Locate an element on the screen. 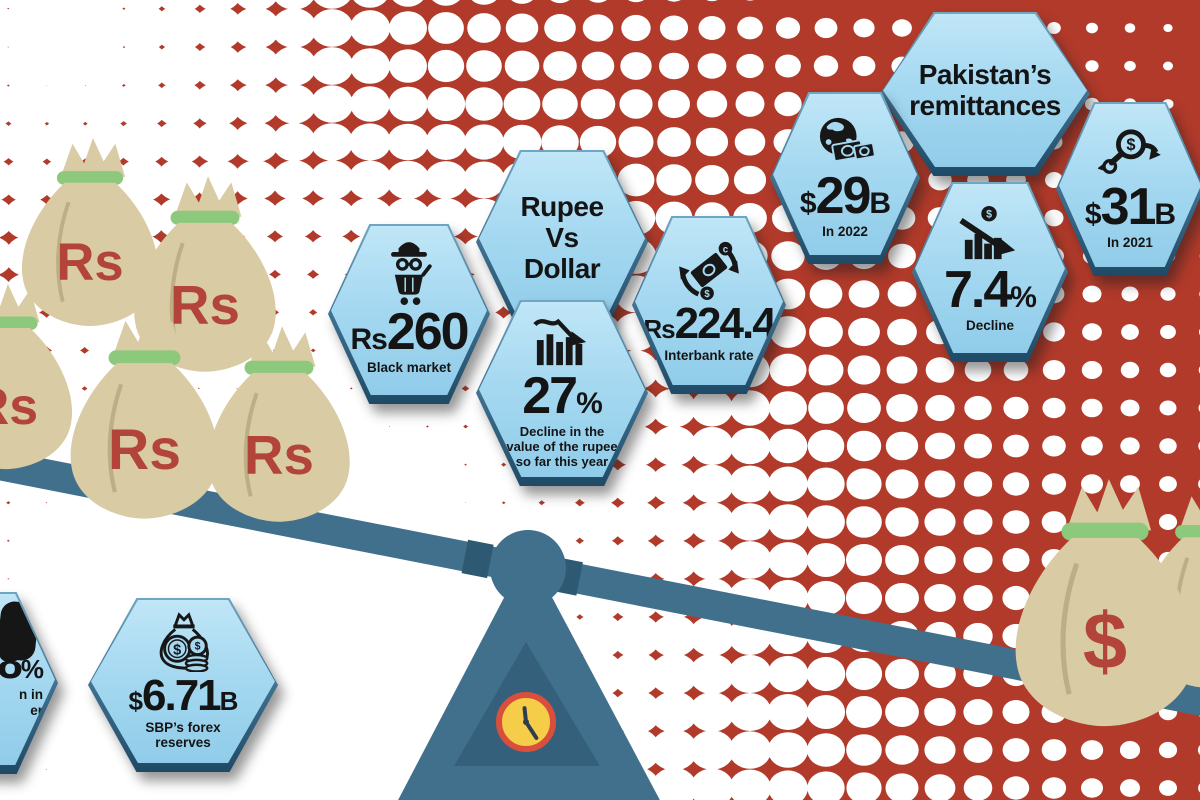  declining-bars-icon is located at coordinates (562, 339).